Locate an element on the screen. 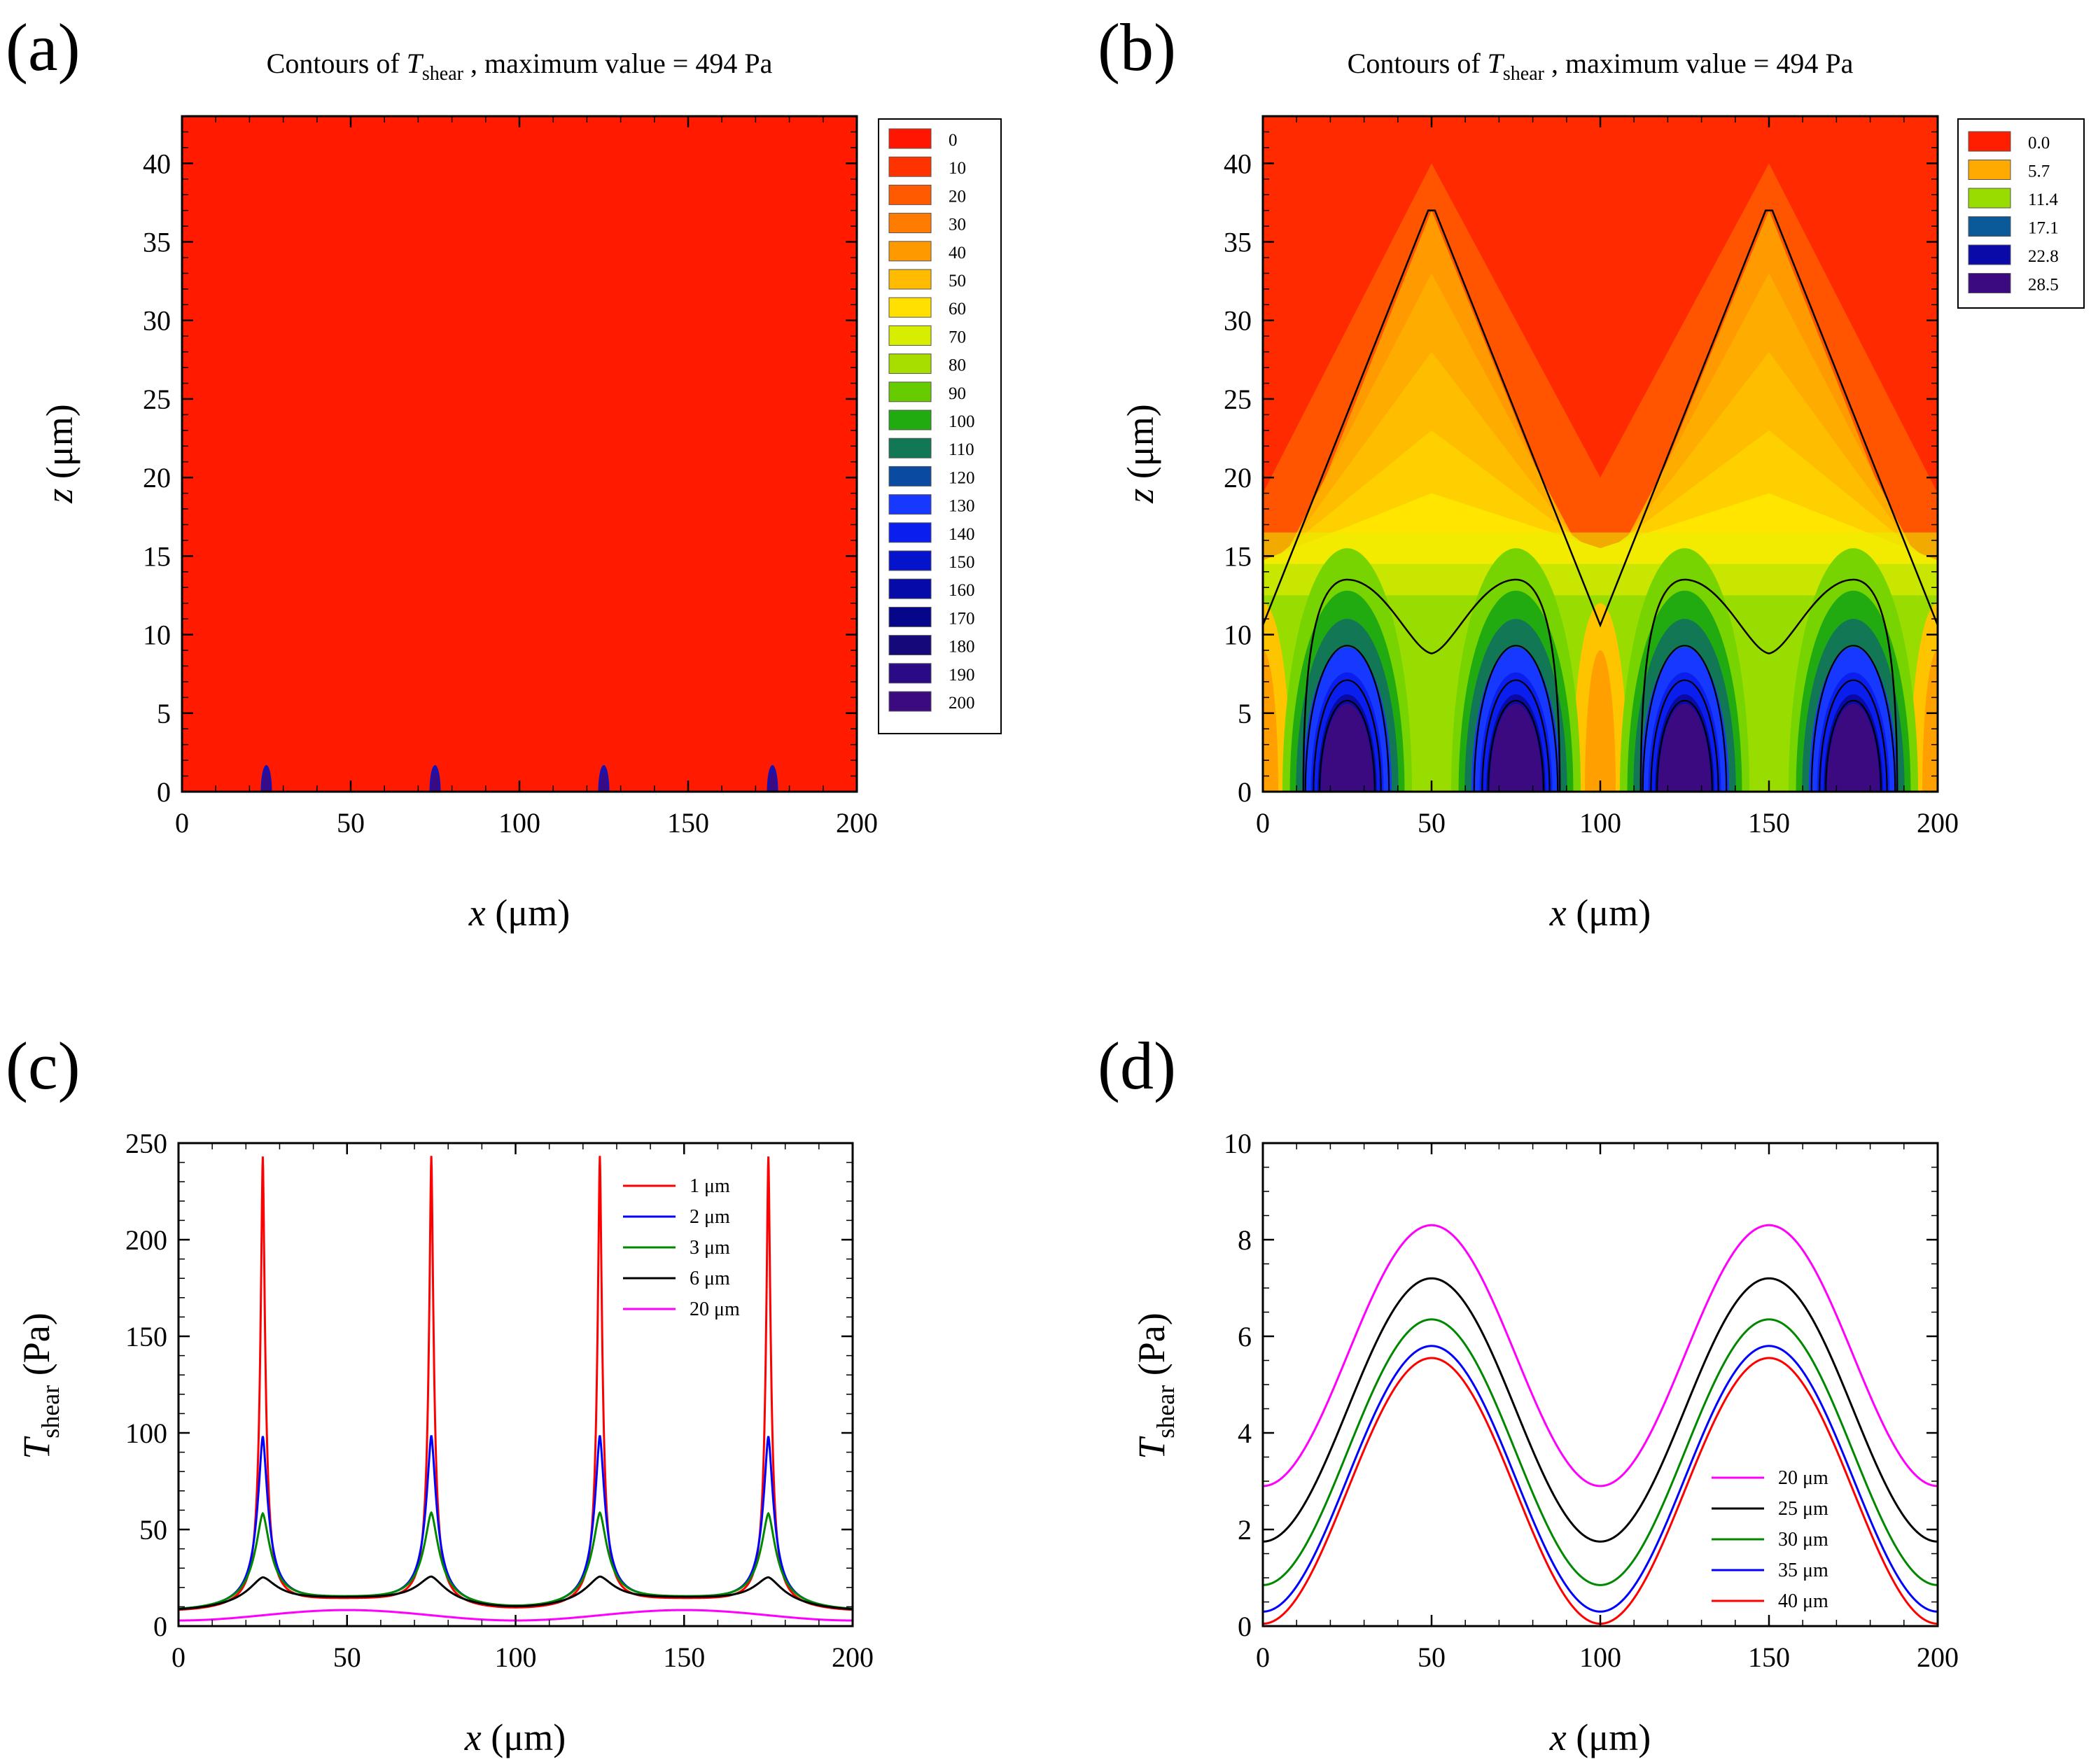 The image size is (2091, 1764). legend-label: 28.5 is located at coordinates (2043, 285).